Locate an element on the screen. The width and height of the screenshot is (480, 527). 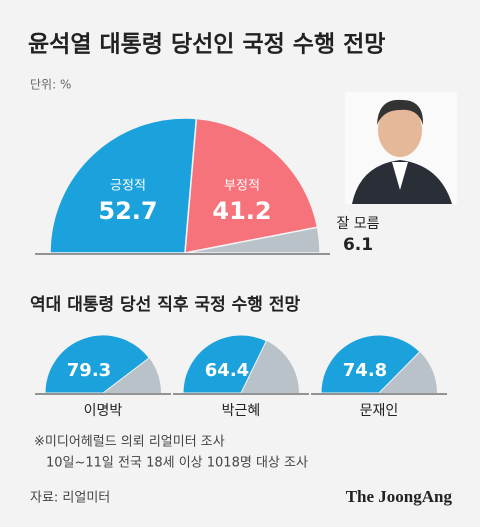
slice-label: 부정적 is located at coordinates (242, 186).